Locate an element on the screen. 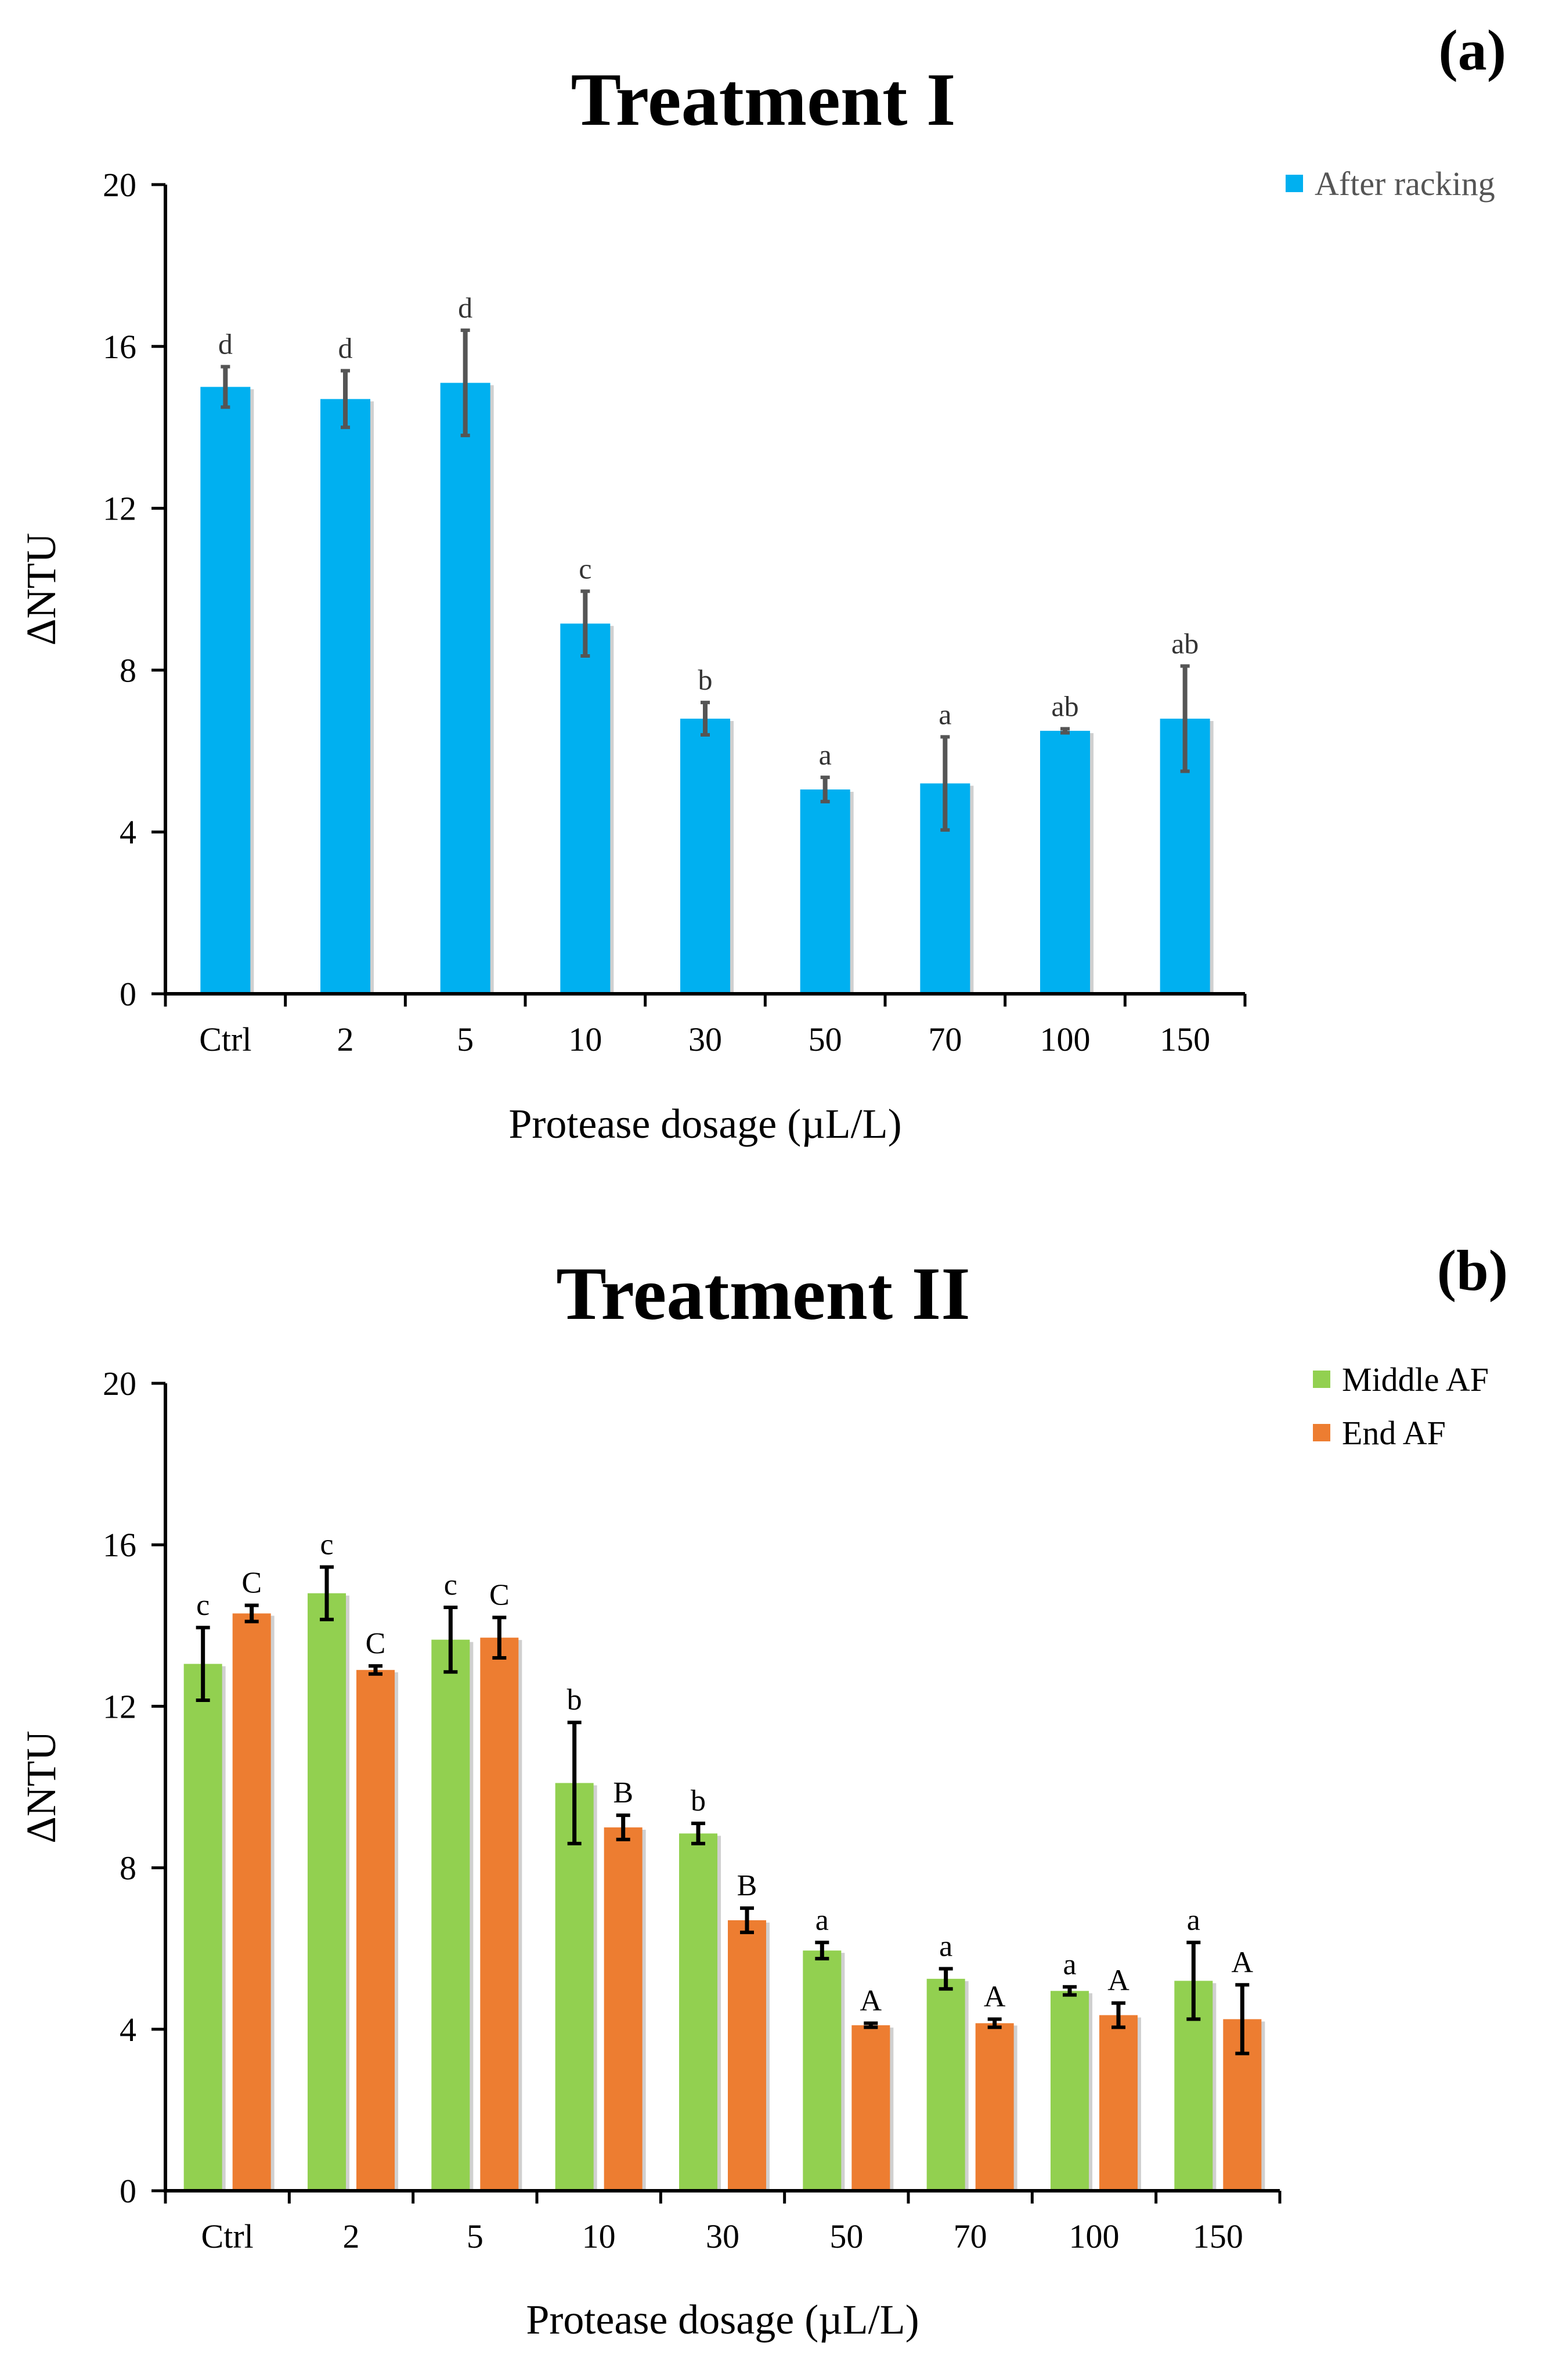  legend-label: End AF is located at coordinates (1394, 1433).